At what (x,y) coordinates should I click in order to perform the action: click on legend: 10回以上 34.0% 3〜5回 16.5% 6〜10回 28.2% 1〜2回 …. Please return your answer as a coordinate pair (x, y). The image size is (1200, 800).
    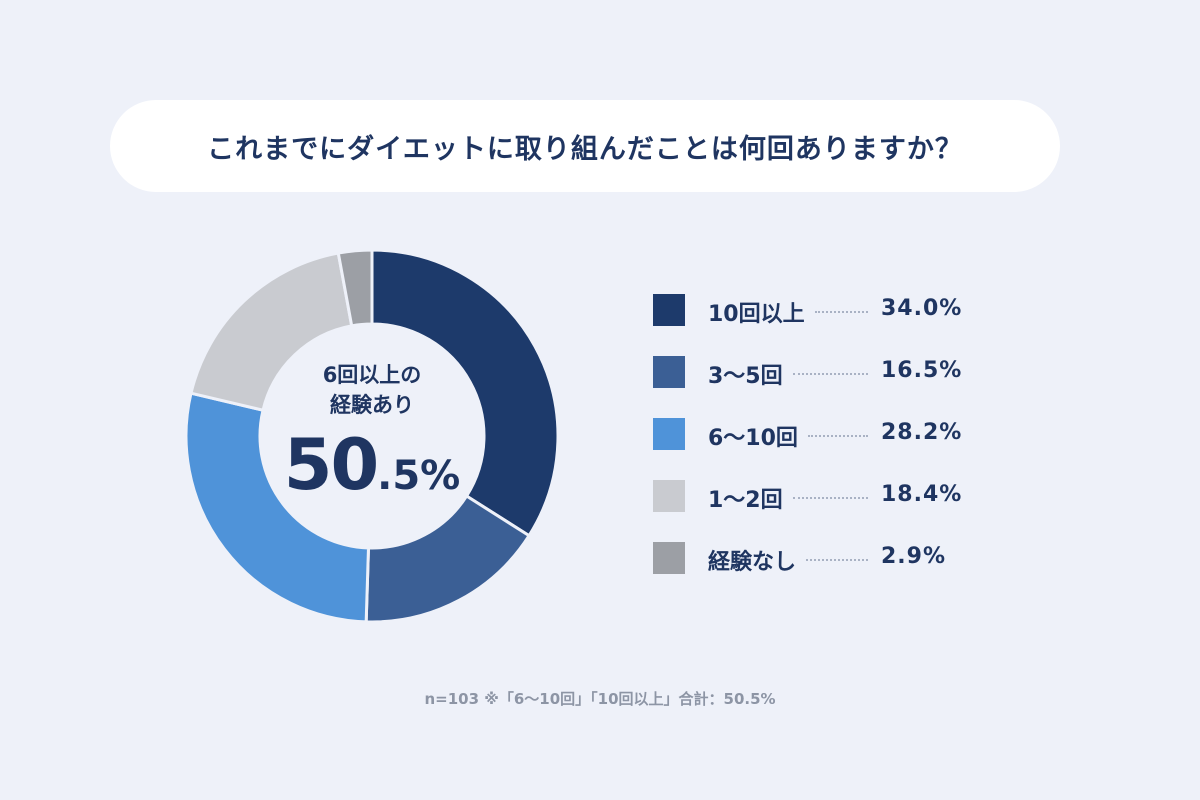
    Looking at the image, I should click on (818, 449).